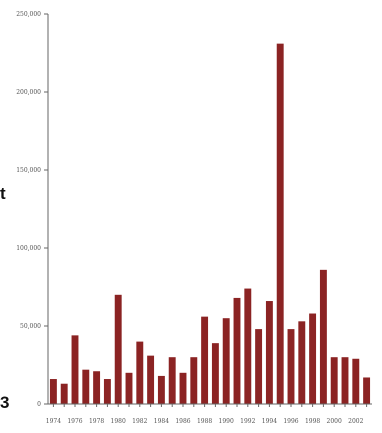  What do you see at coordinates (356, 381) in the screenshot?
I see `bar-2002` at bounding box center [356, 381].